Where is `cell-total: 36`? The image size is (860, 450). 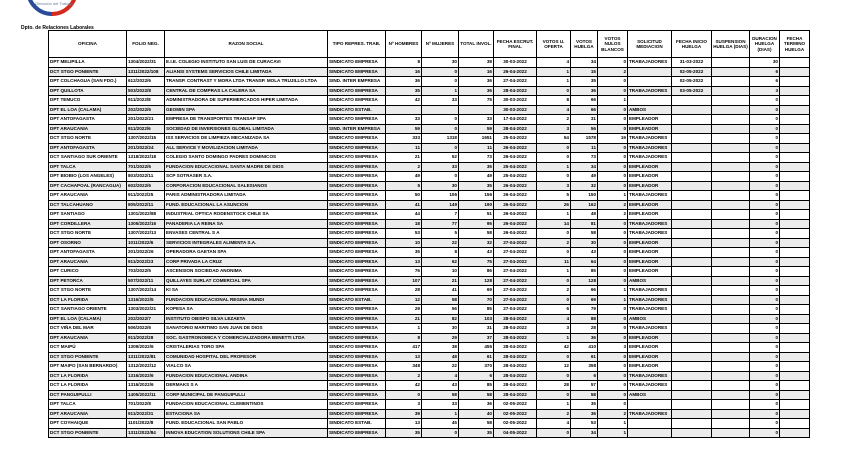
cell-total: 36 is located at coordinates (476, 404).